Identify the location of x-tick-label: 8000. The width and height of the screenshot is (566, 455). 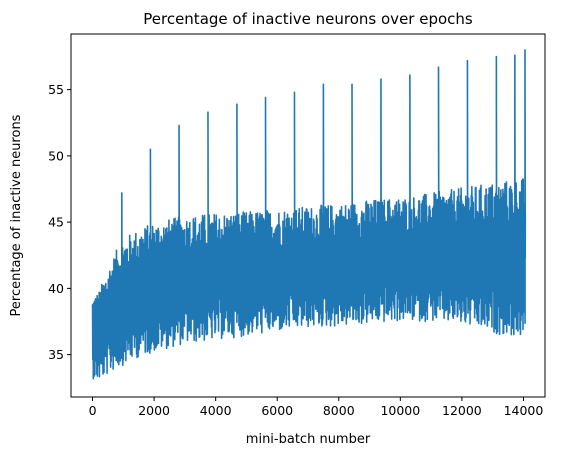
(339, 410).